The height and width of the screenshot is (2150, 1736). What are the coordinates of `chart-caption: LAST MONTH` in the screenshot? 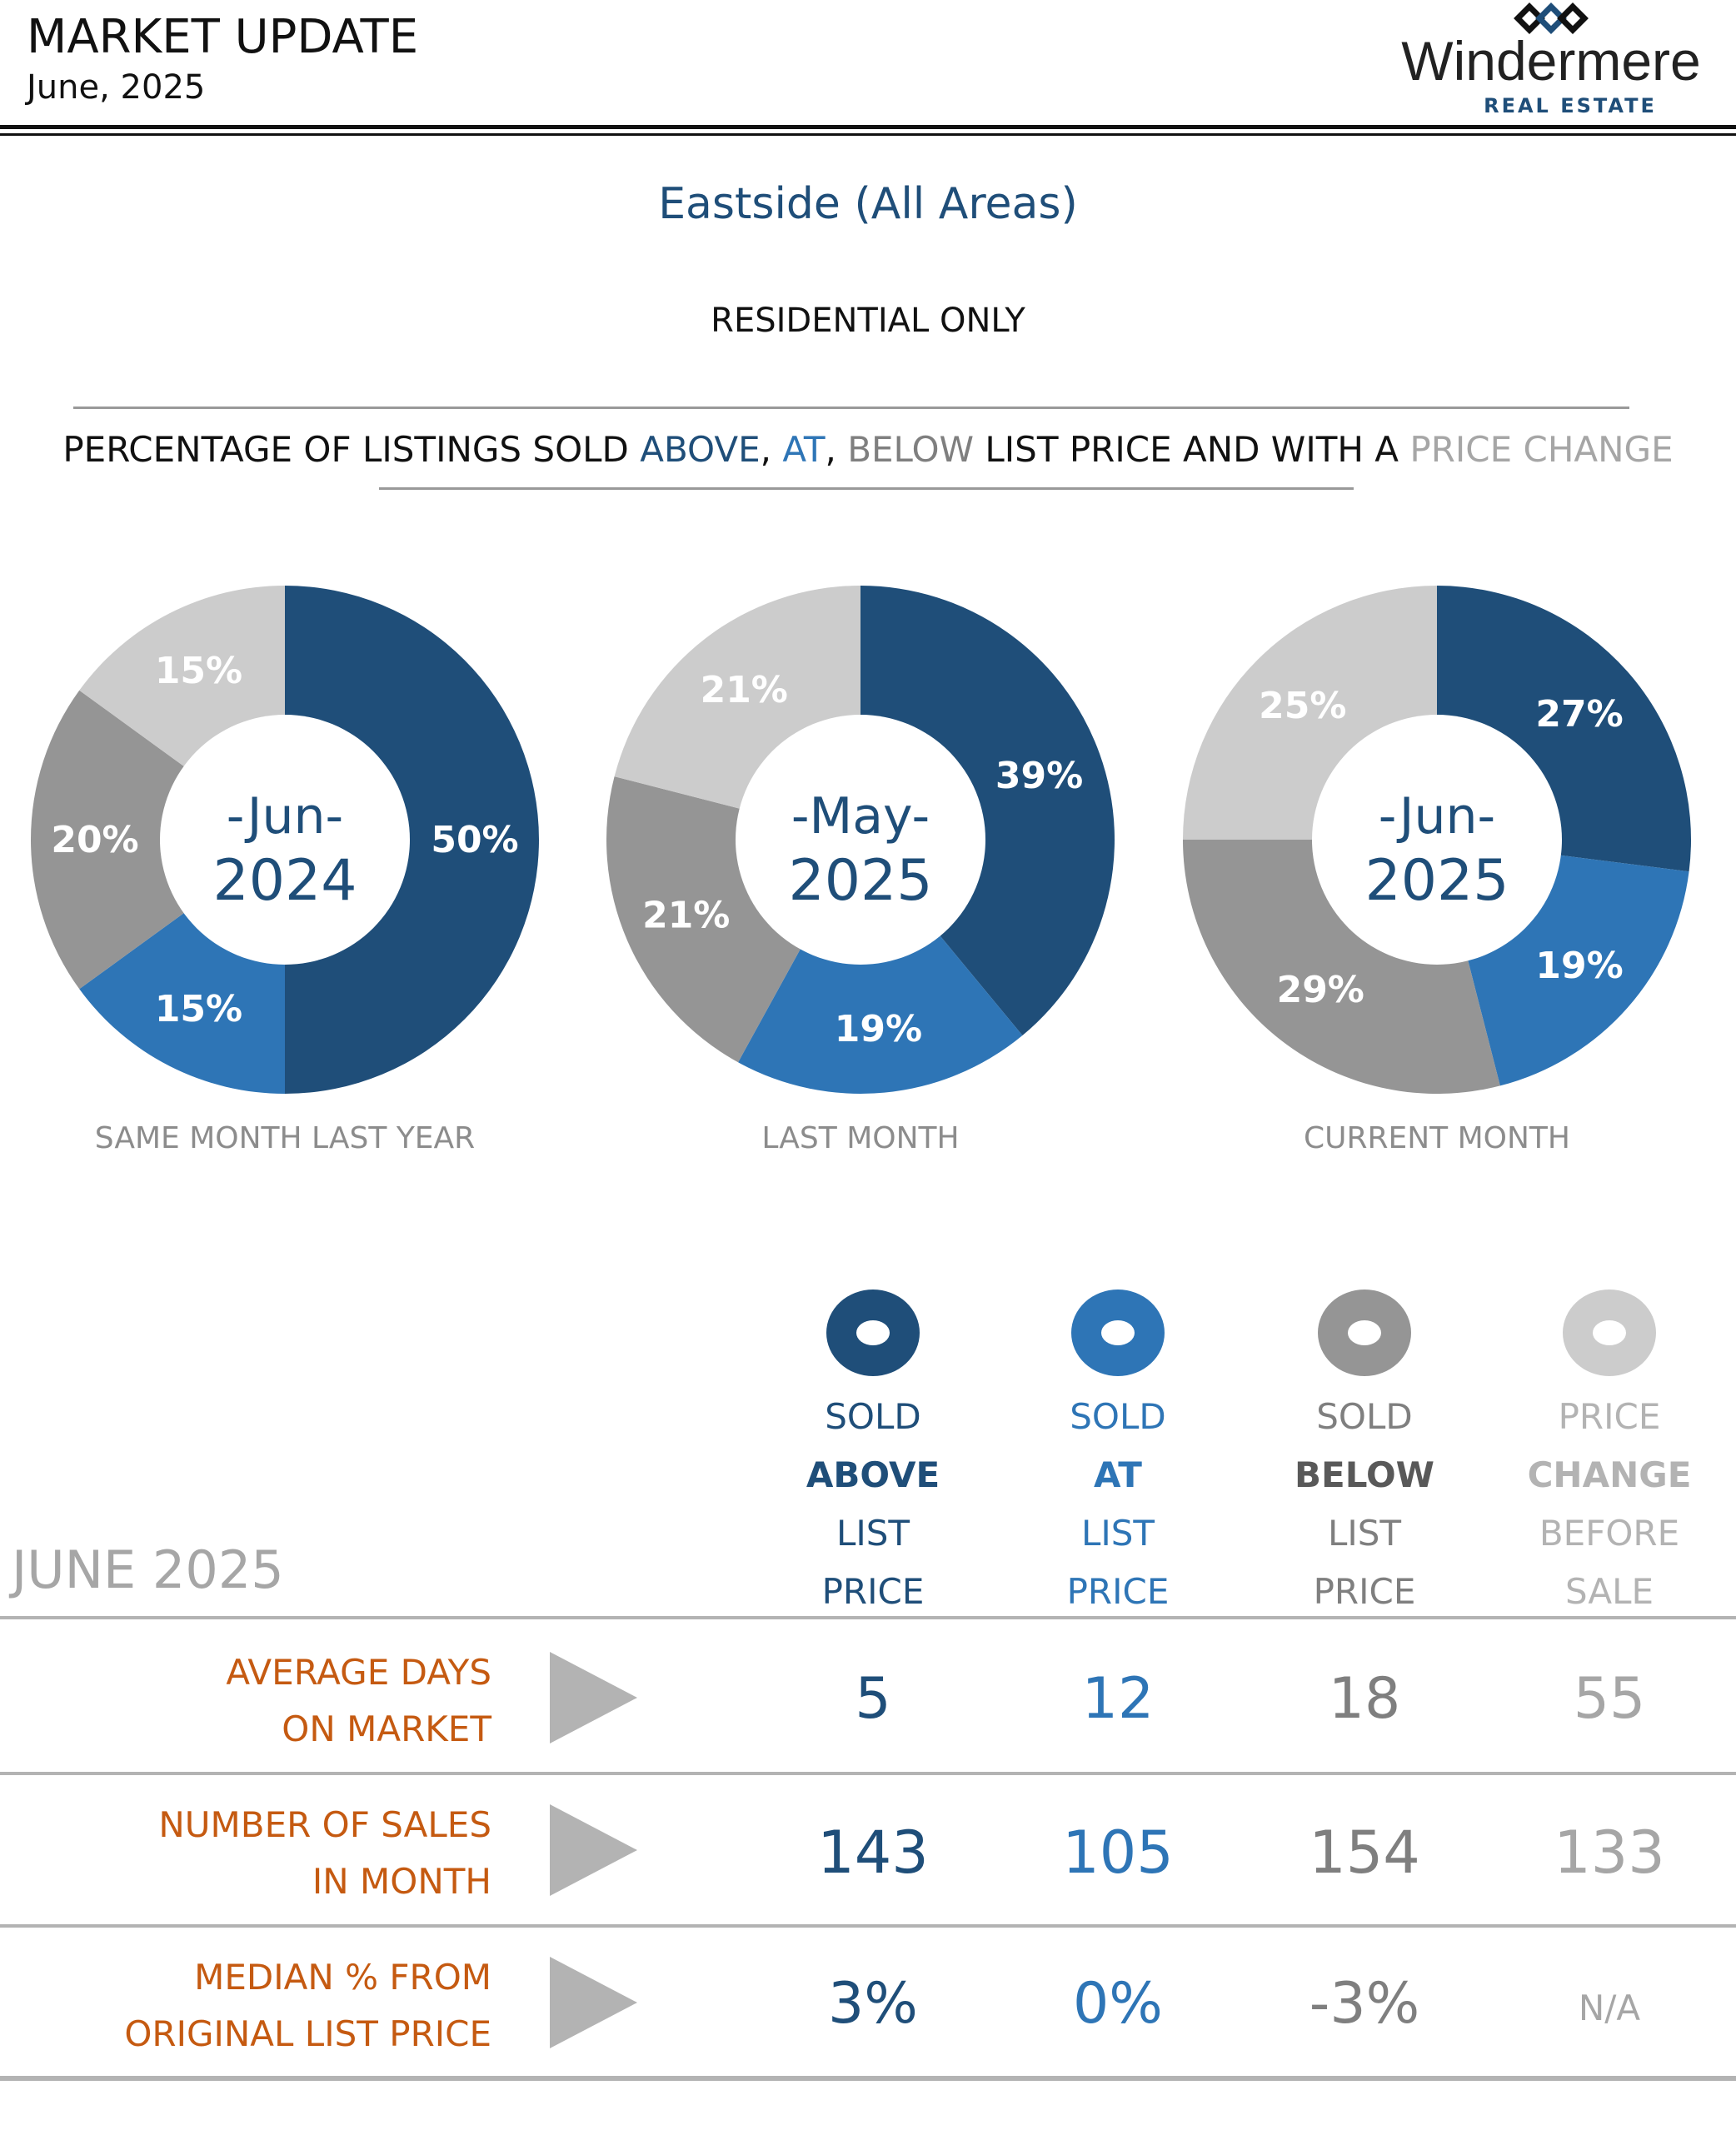 It's located at (860, 1135).